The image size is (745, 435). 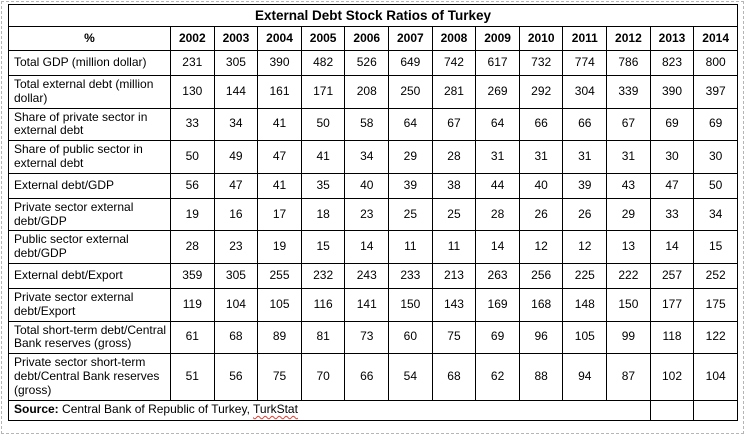 I want to click on table-title-row: External Debt Stock Ratios of Turkey, so click(x=373, y=15).